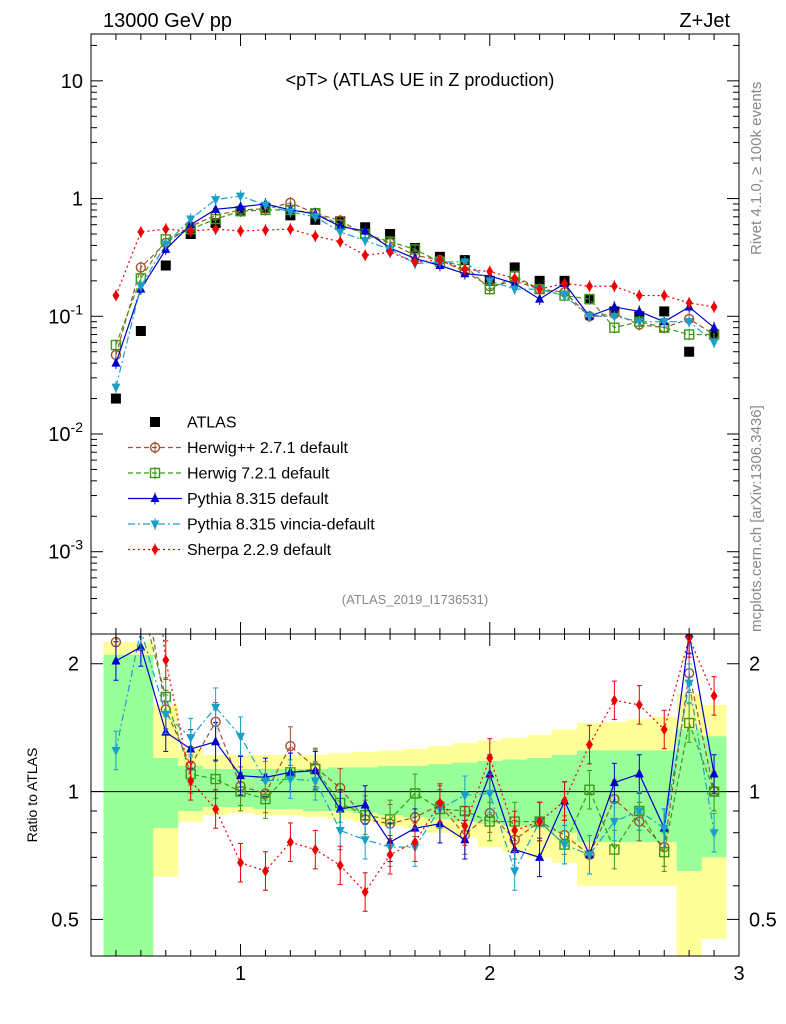 The height and width of the screenshot is (1024, 786). What do you see at coordinates (167, 21) in the screenshot?
I see `energy-label: 13000 GeV pp` at bounding box center [167, 21].